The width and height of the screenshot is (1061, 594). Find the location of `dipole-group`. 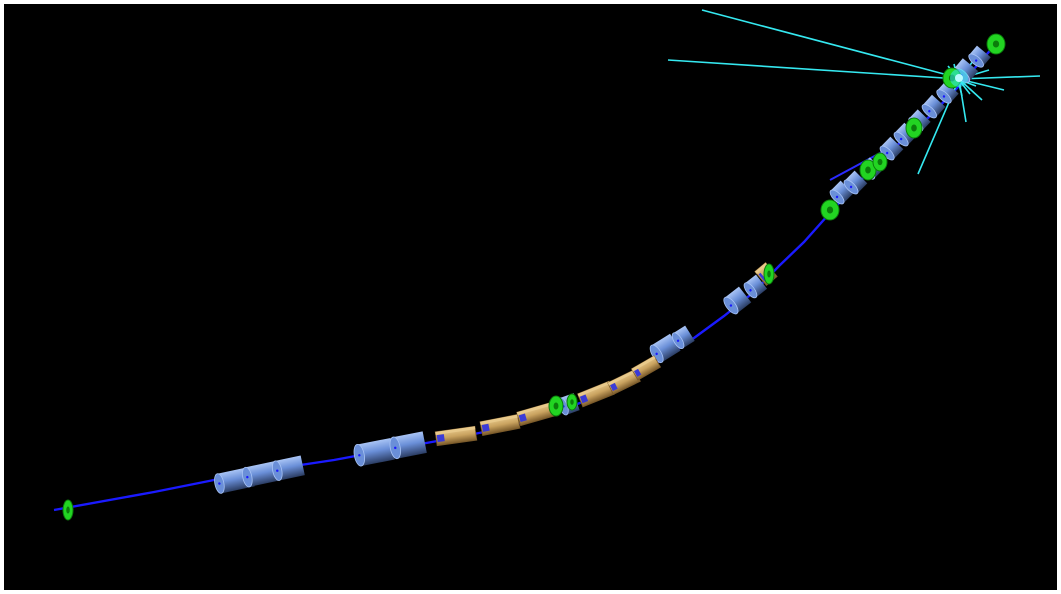

dipole-group is located at coordinates (606, 354).